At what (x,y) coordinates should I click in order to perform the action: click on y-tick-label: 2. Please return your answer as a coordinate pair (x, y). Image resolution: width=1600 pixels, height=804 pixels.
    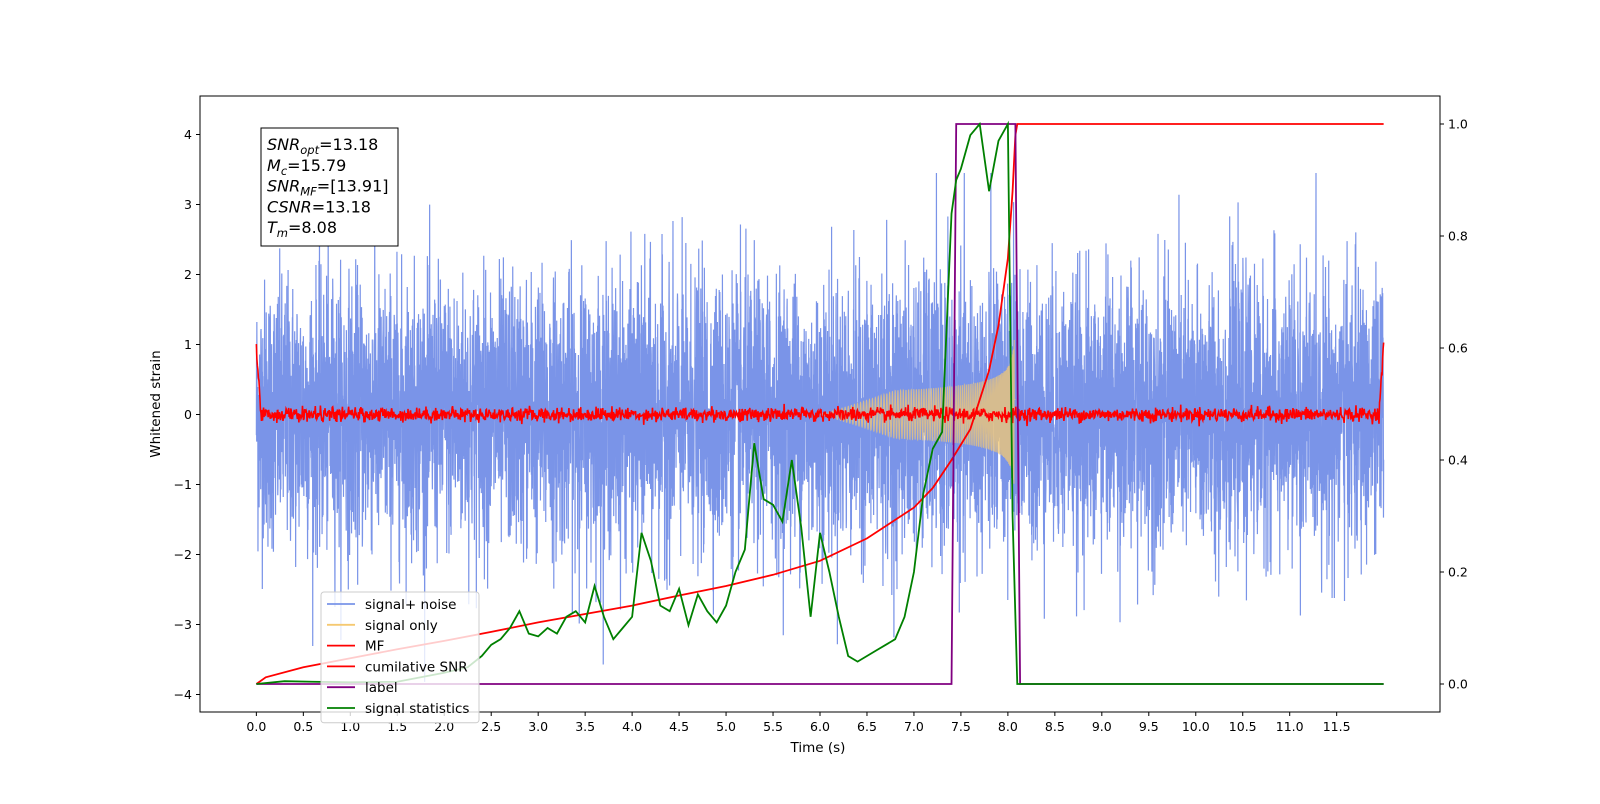
    Looking at the image, I should click on (188, 274).